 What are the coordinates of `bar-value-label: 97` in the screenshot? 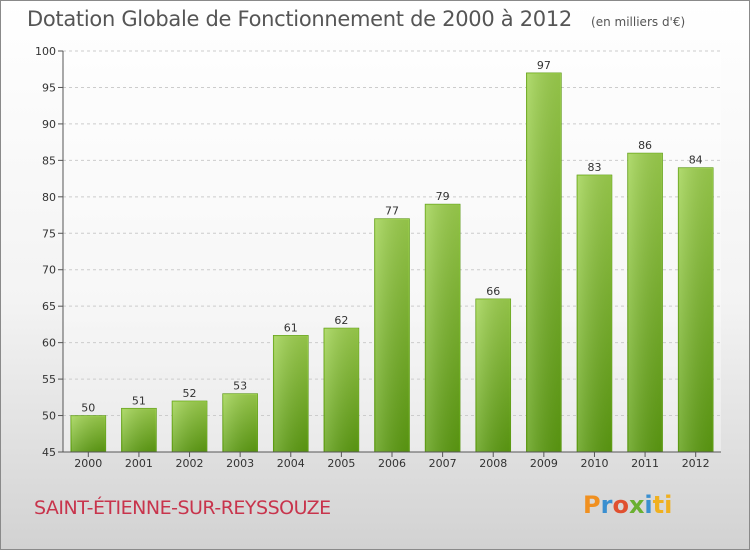 It's located at (544, 65).